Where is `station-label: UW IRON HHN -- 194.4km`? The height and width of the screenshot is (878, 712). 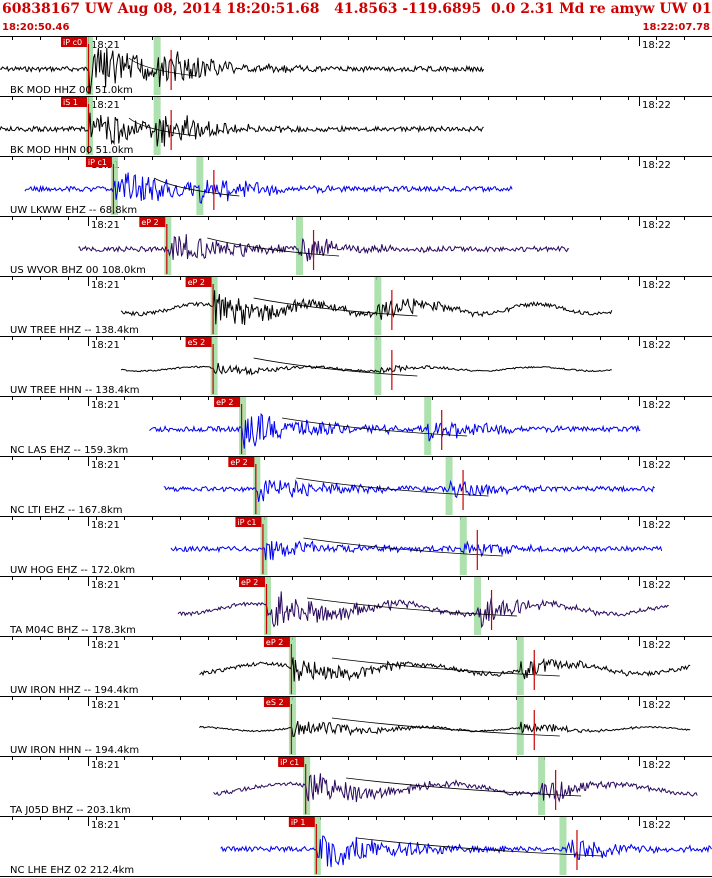 station-label: UW IRON HHN -- 194.4km is located at coordinates (74, 750).